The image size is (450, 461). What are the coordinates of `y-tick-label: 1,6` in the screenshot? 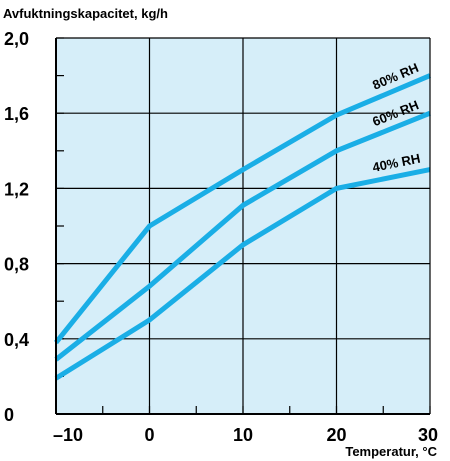 It's located at (16, 114).